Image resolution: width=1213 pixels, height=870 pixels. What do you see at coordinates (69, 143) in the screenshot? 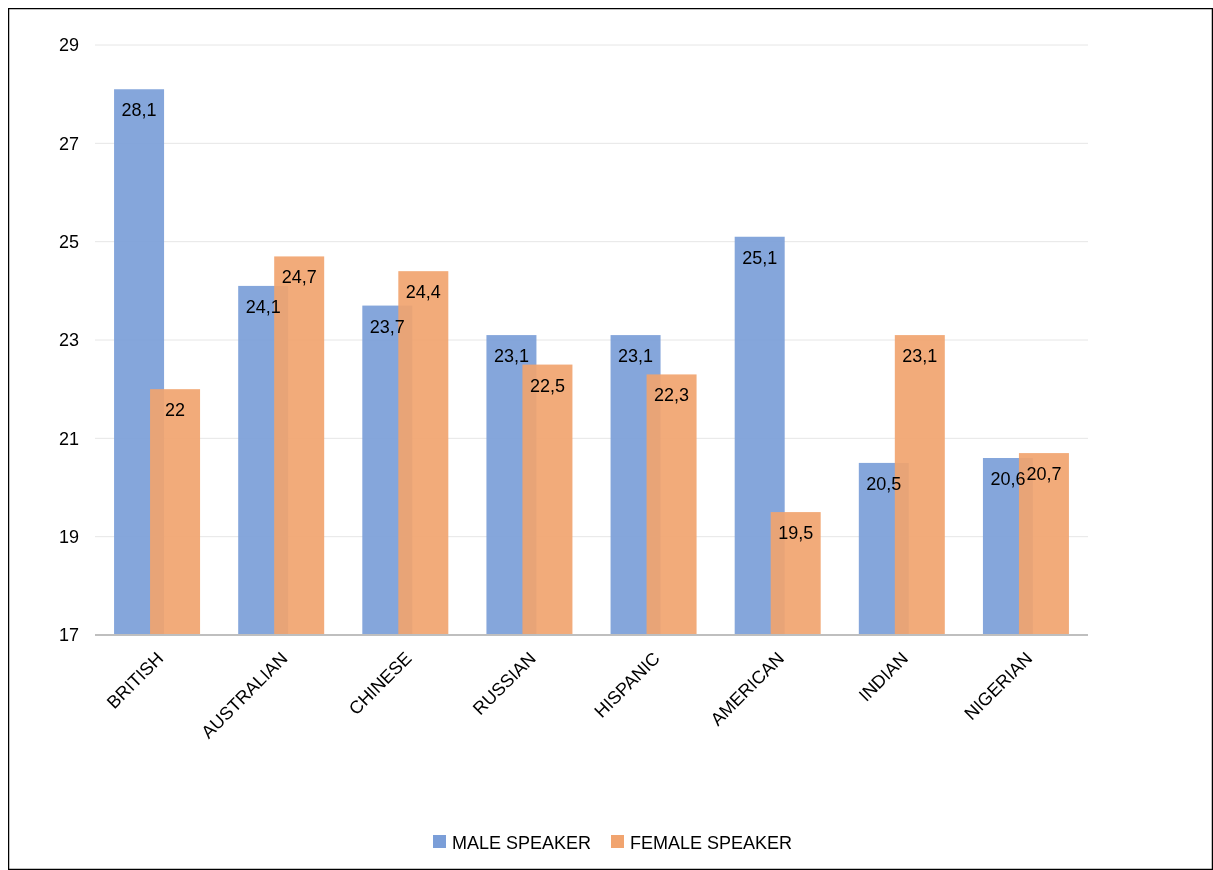
I see `y-tick-label: 27` at bounding box center [69, 143].